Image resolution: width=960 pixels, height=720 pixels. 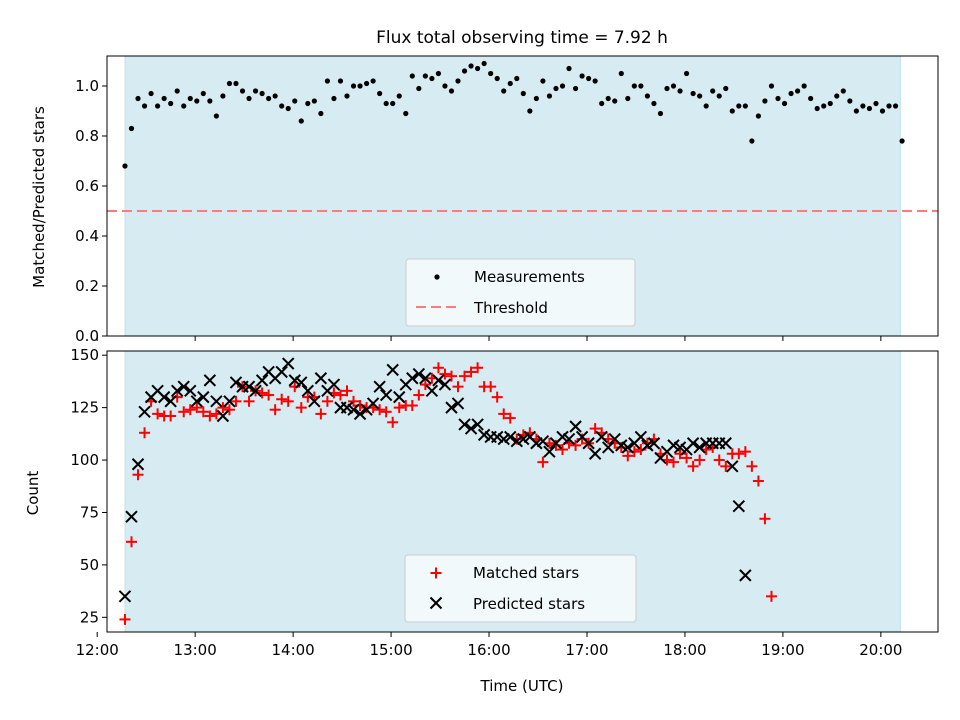 What do you see at coordinates (87, 236) in the screenshot?
I see `top-y-tick-label: 0.4` at bounding box center [87, 236].